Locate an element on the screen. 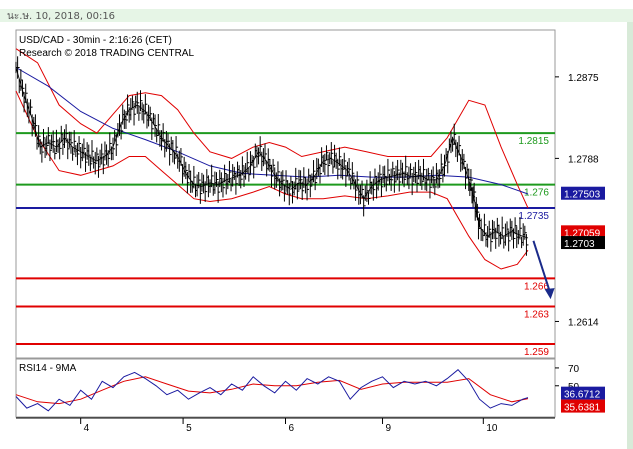  arrow-shaft is located at coordinates (541, 266).